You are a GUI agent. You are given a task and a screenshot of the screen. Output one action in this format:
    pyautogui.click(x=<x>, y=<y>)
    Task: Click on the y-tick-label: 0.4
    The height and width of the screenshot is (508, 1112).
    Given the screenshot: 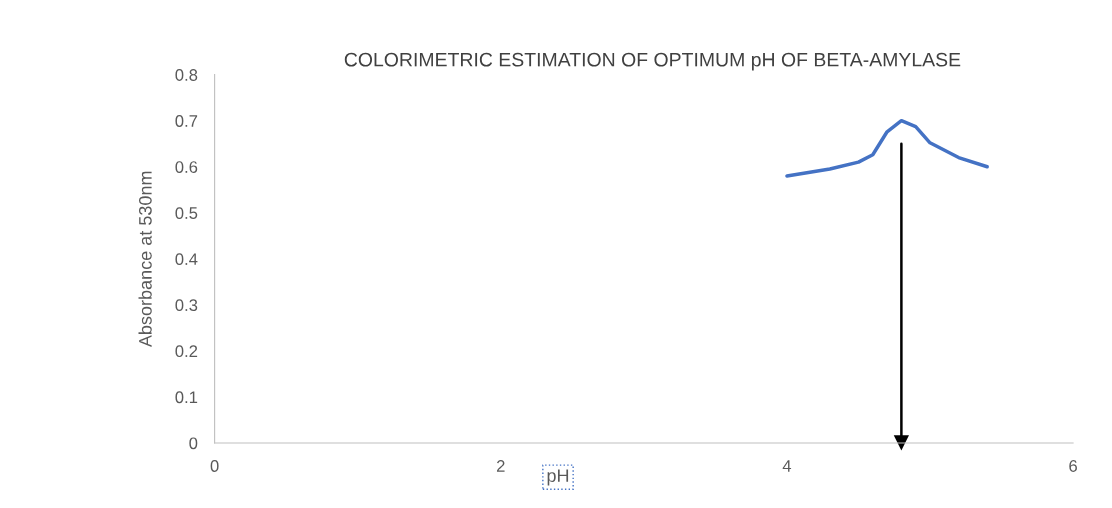 What is the action you would take?
    pyautogui.click(x=186, y=259)
    